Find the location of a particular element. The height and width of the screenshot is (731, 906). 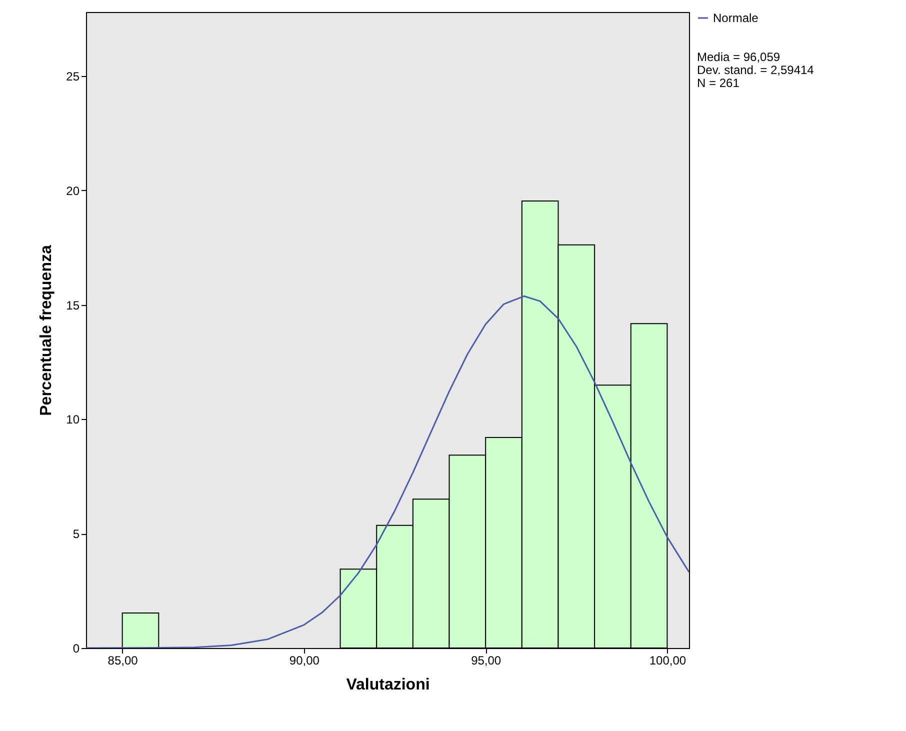

text: Media = 96,059 is located at coordinates (738, 57).